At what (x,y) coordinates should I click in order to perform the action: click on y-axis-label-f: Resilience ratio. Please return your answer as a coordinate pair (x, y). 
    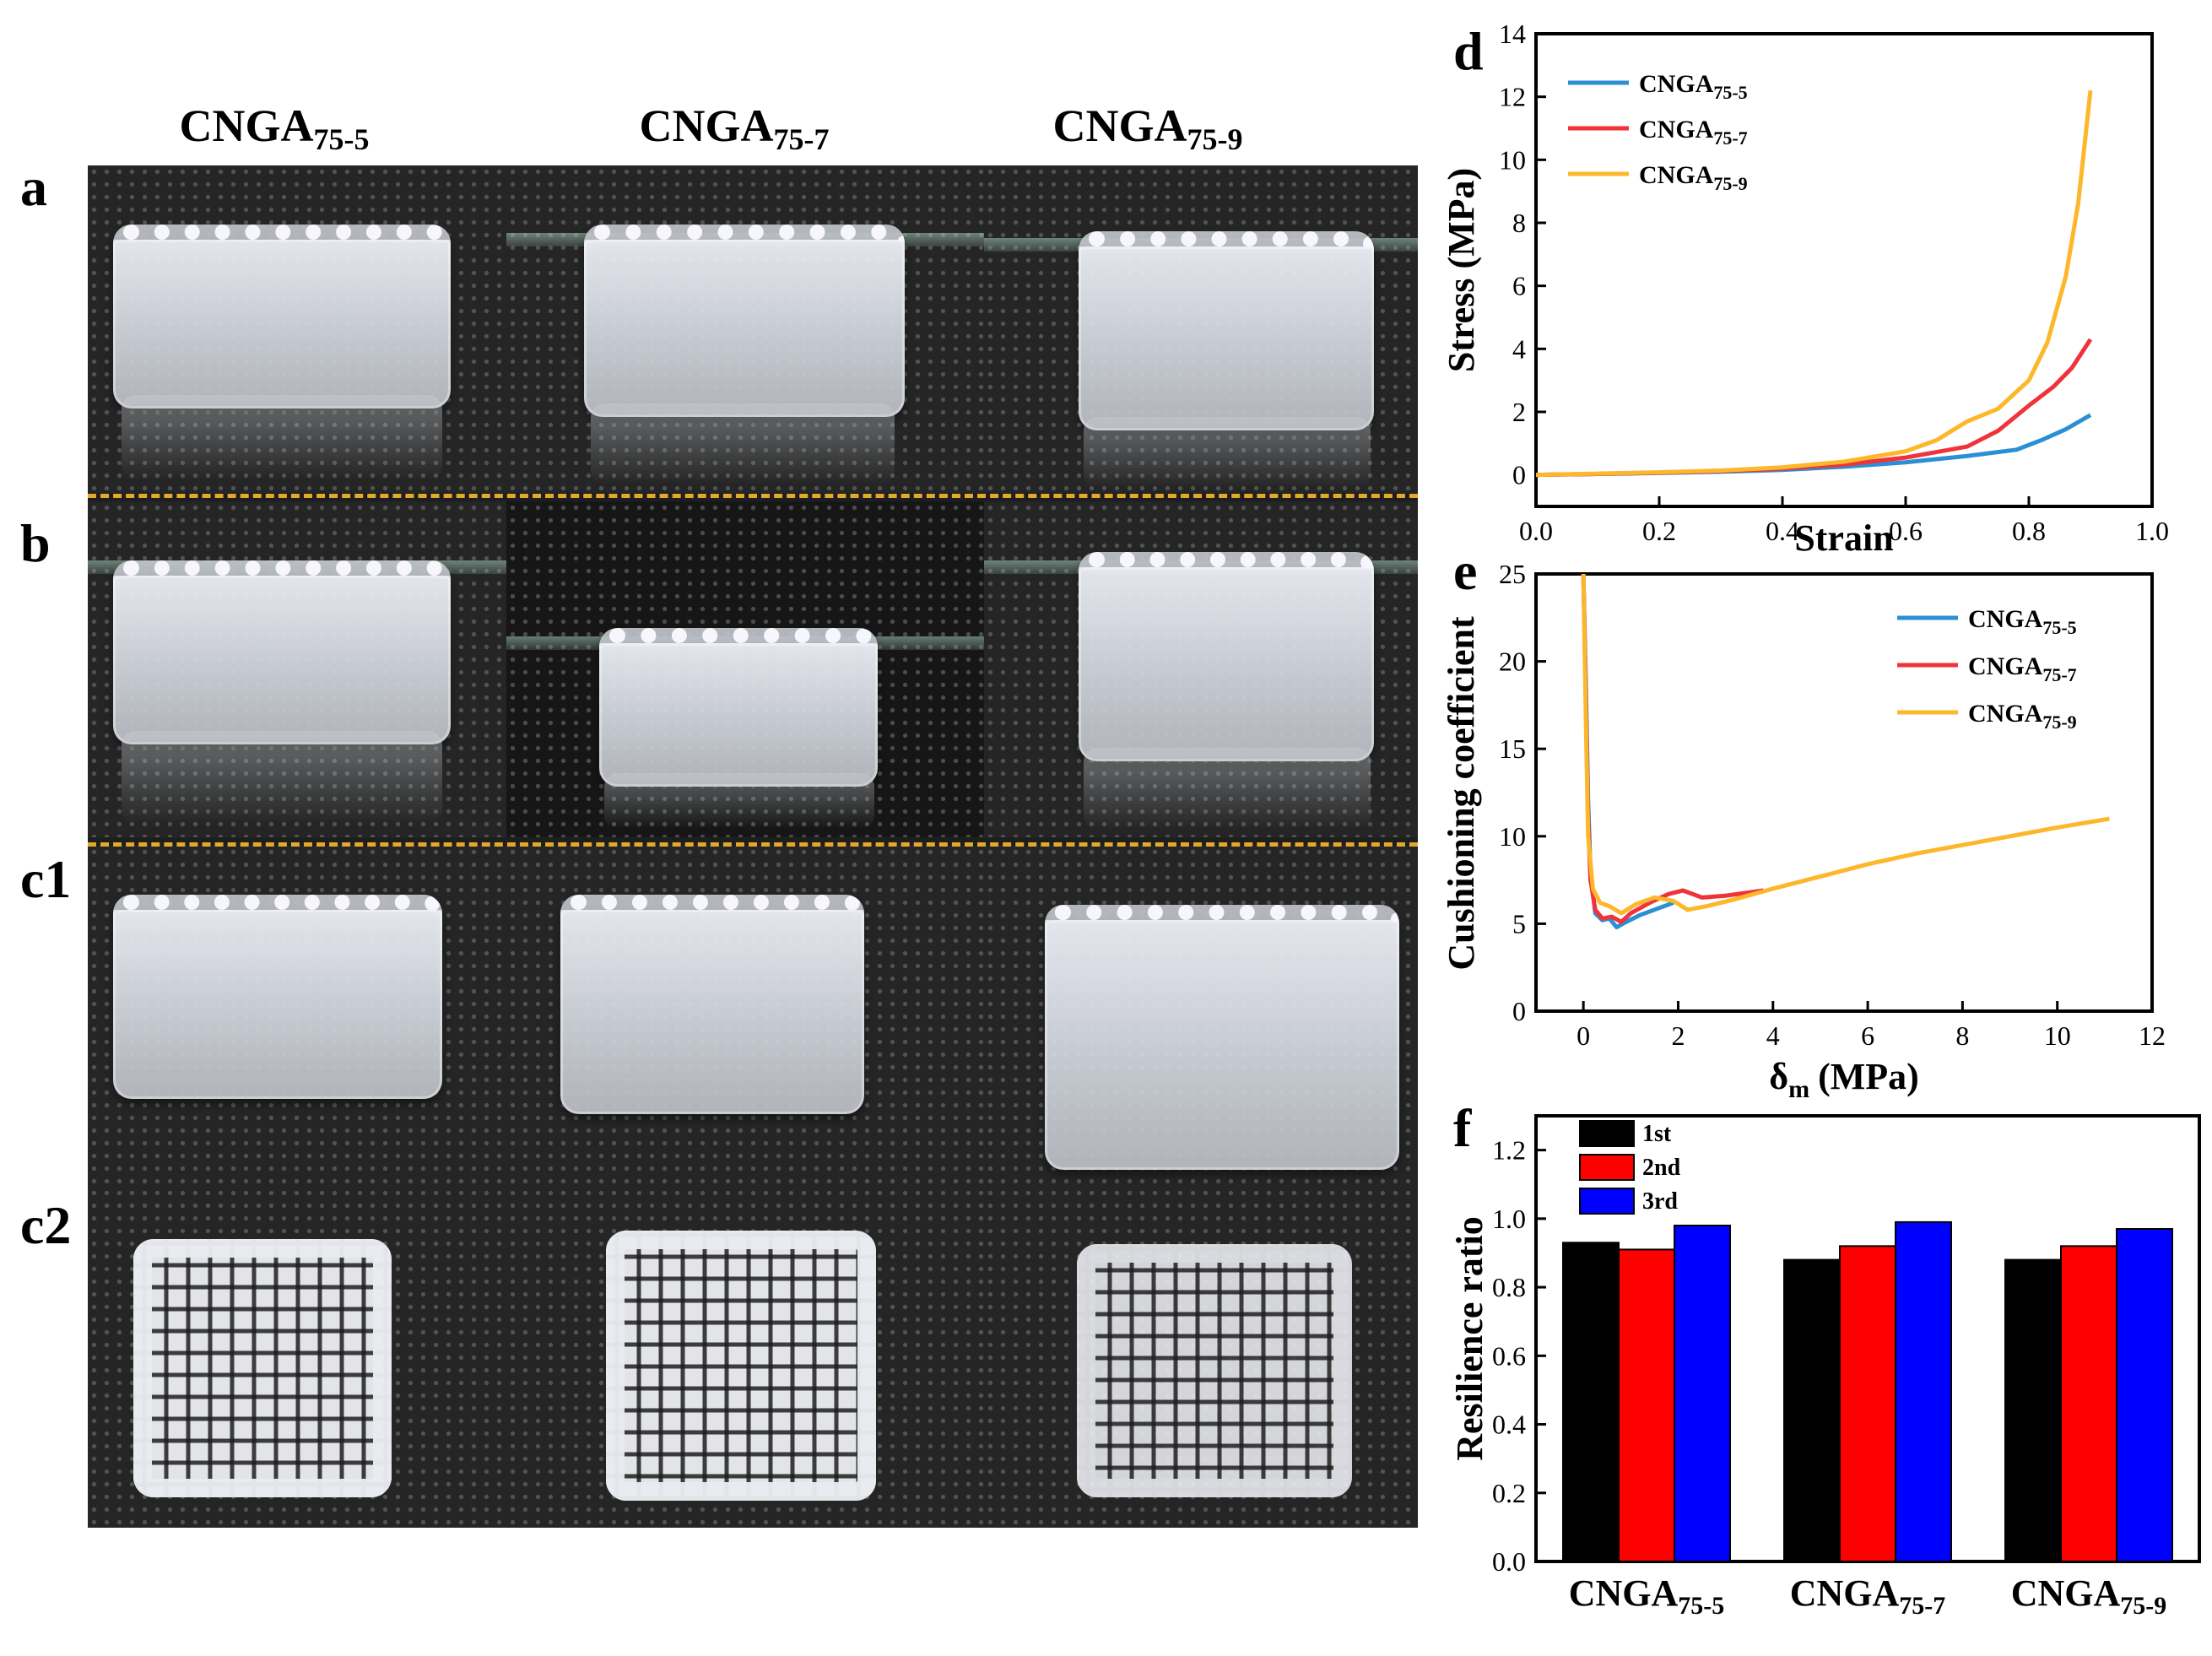
    Looking at the image, I should click on (1470, 1338).